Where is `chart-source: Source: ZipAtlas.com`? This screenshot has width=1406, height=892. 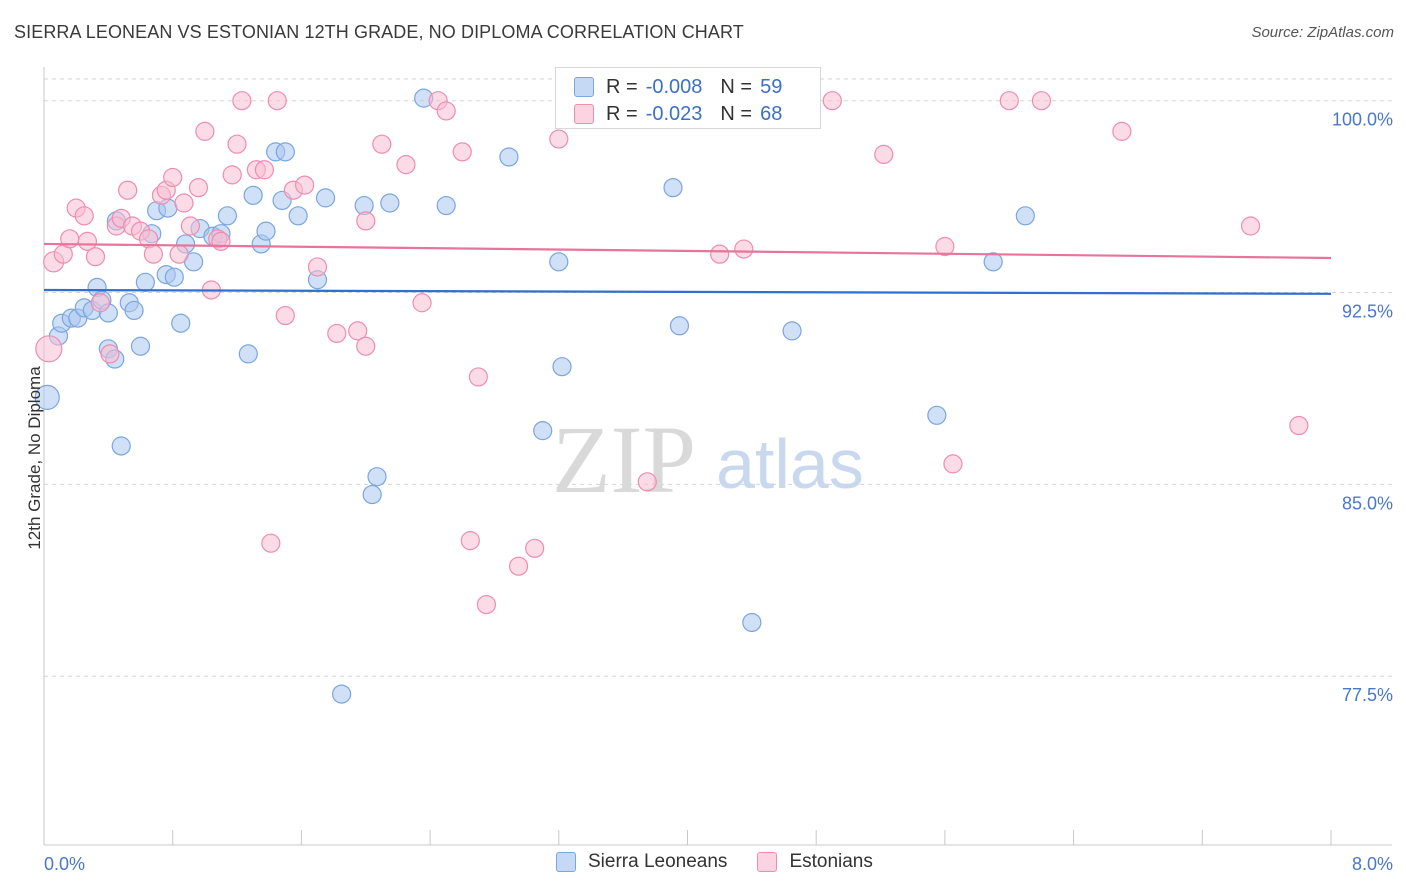
chart-source: Source: ZipAtlas.com is located at coordinates (1322, 32).